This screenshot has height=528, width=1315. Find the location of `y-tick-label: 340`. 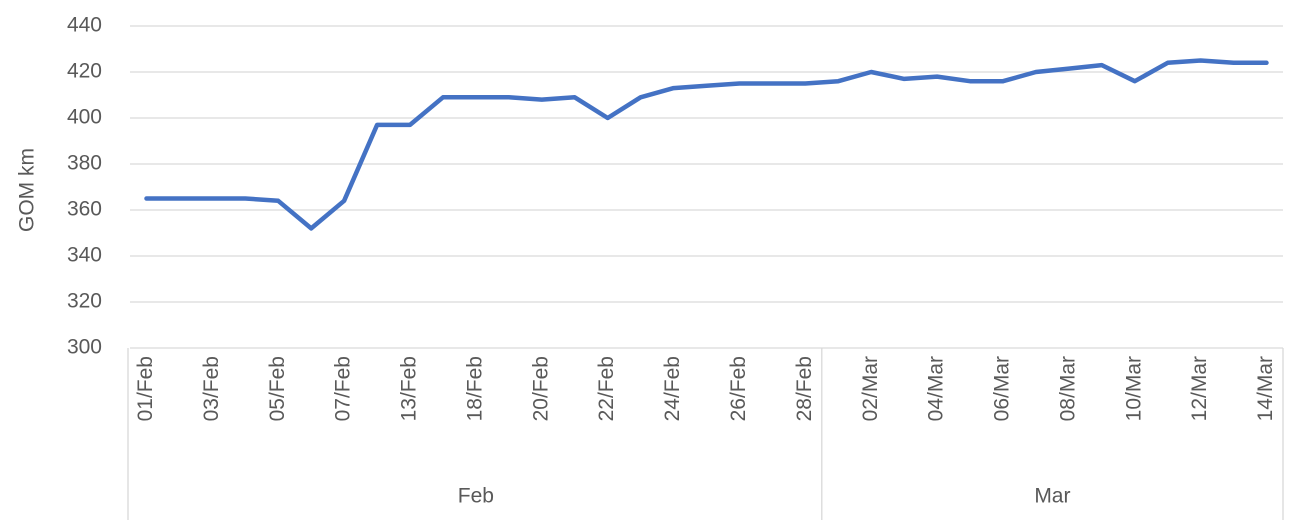

y-tick-label: 340 is located at coordinates (84, 255).